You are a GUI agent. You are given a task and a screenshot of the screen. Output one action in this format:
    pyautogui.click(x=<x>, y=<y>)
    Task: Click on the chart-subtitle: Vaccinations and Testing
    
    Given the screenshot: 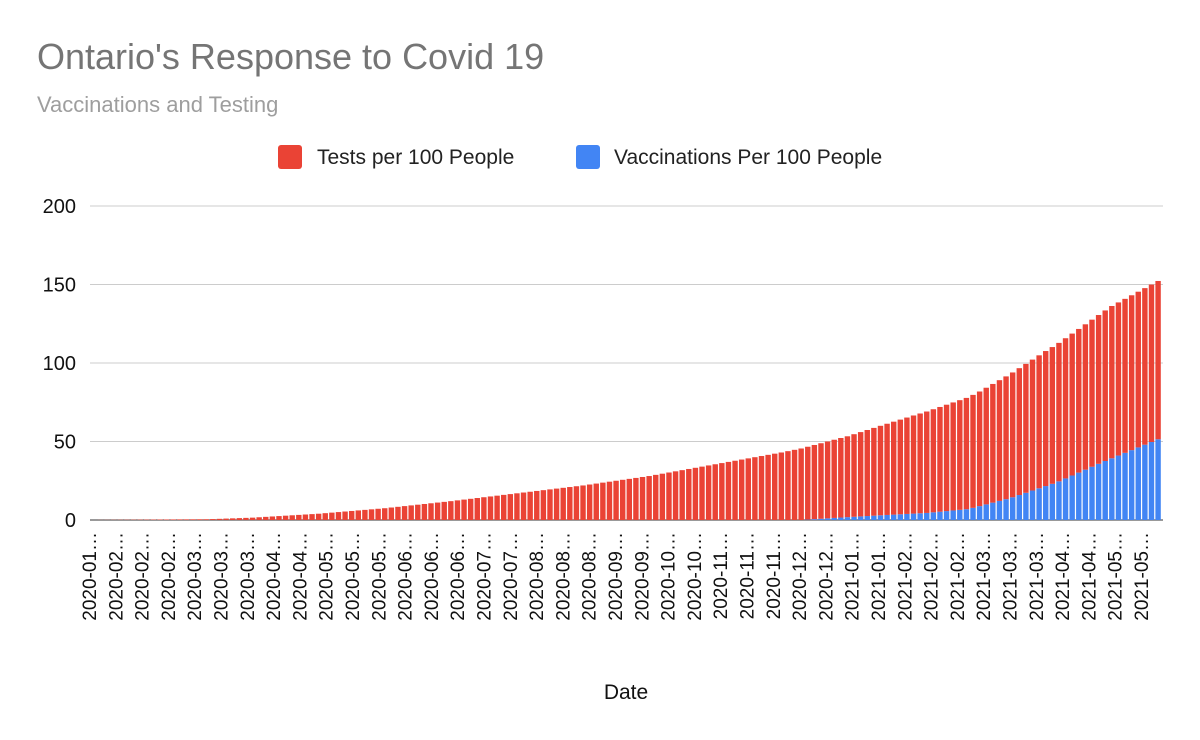 What is the action you would take?
    pyautogui.click(x=157, y=104)
    